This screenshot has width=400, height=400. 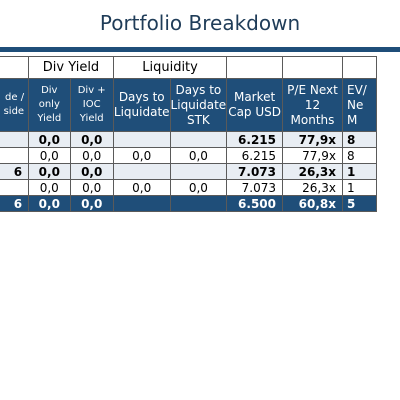 I want to click on header-market-cap: Market Cap USD, so click(x=254, y=105).